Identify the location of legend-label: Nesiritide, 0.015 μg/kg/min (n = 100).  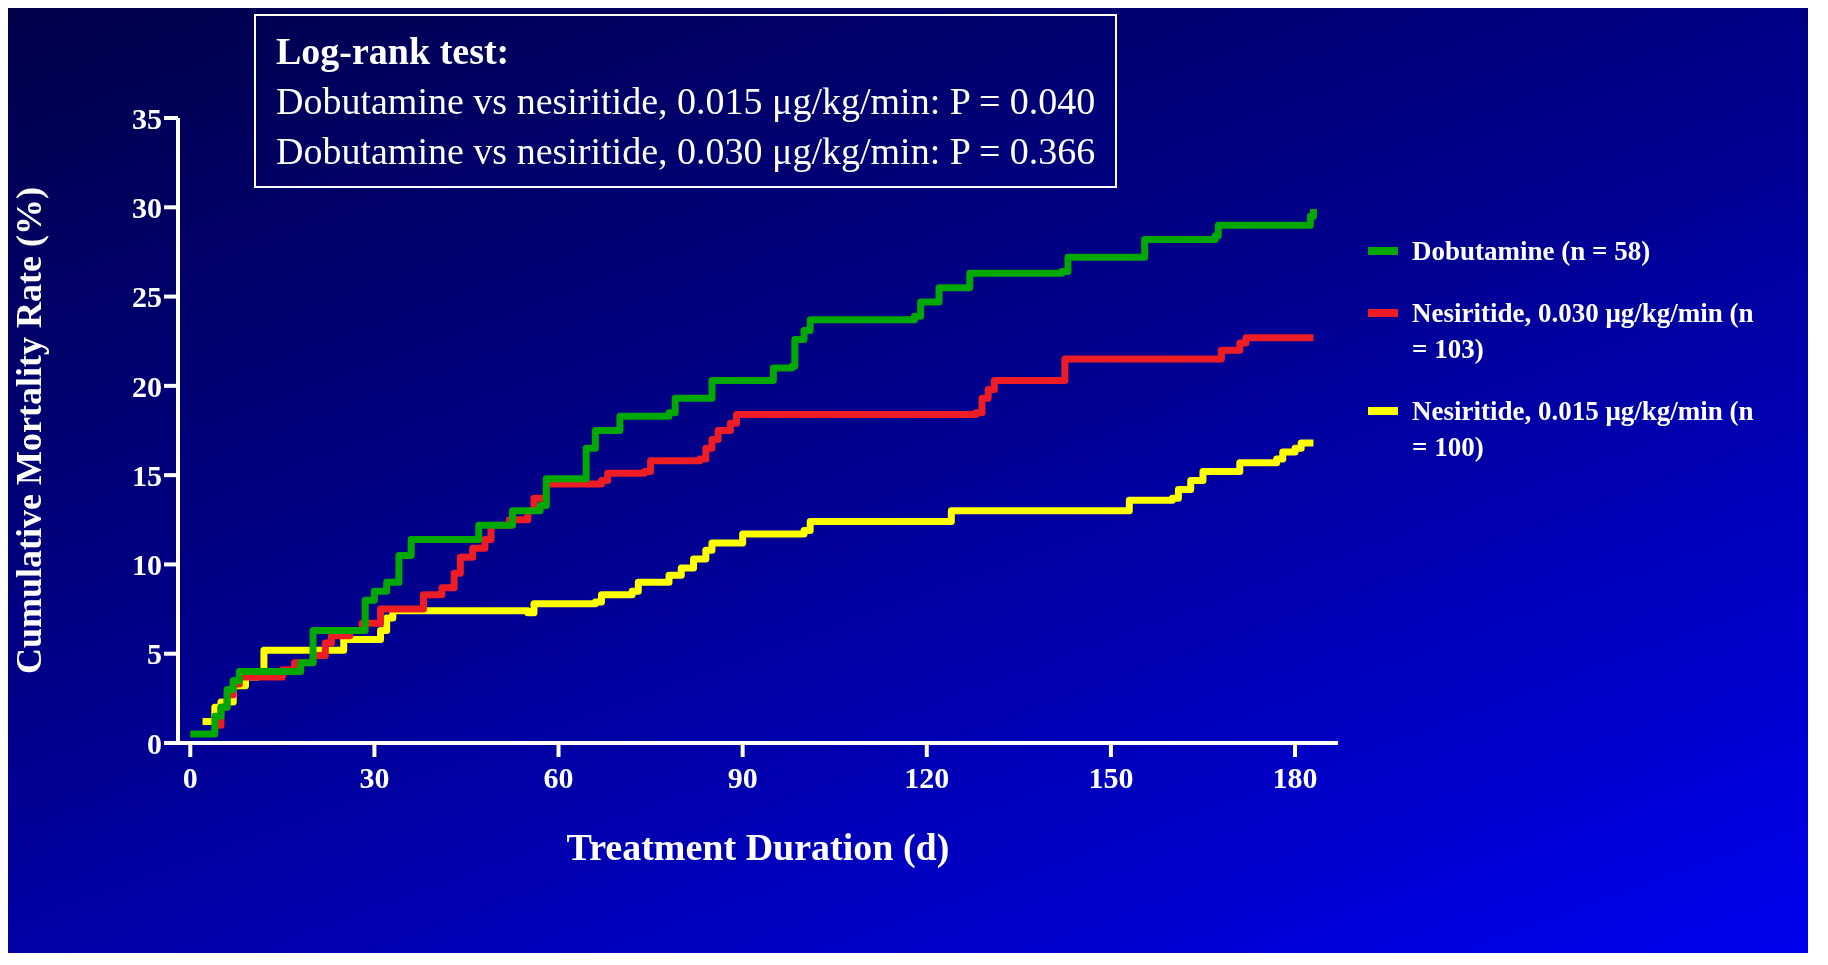
(1583, 429).